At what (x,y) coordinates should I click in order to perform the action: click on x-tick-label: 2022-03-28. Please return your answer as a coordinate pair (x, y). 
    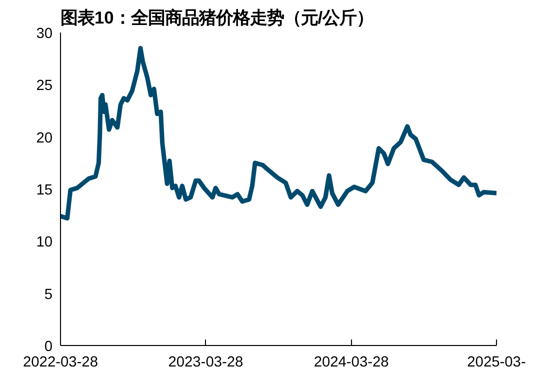
    Looking at the image, I should click on (60, 362).